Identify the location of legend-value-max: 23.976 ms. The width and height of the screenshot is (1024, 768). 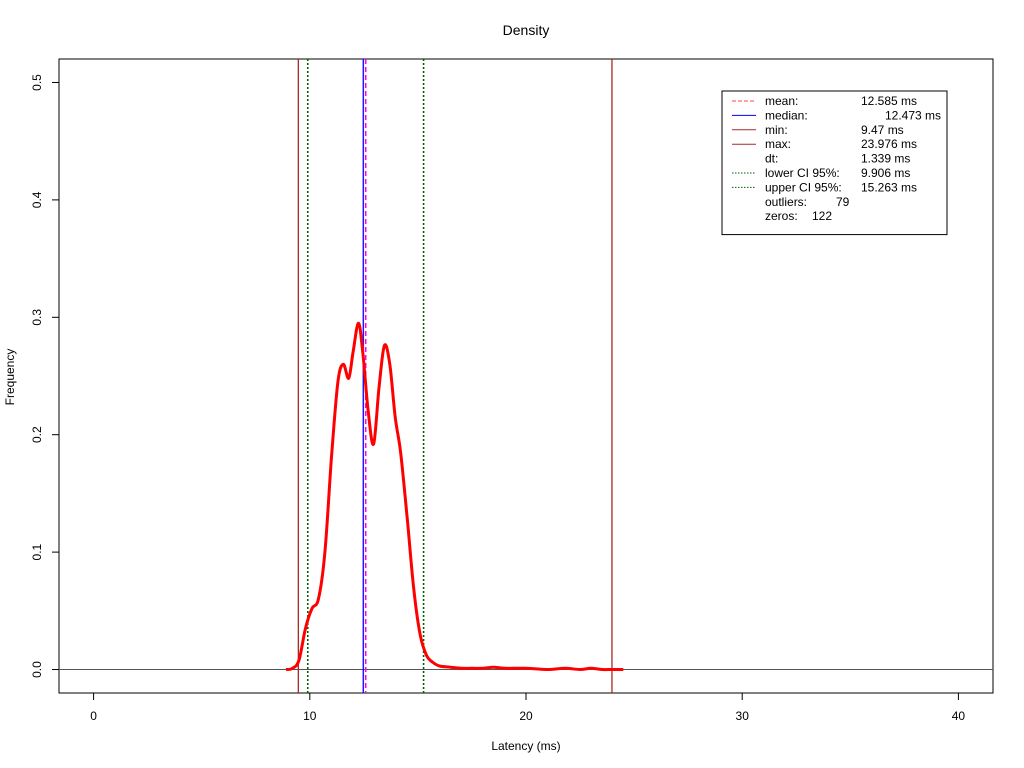
(889, 144).